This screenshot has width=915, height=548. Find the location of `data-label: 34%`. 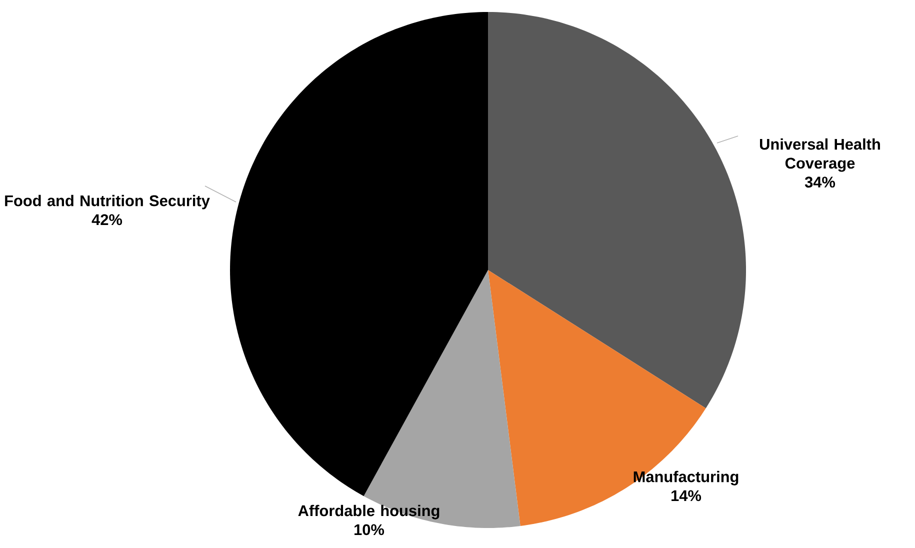

data-label: 34% is located at coordinates (820, 182).